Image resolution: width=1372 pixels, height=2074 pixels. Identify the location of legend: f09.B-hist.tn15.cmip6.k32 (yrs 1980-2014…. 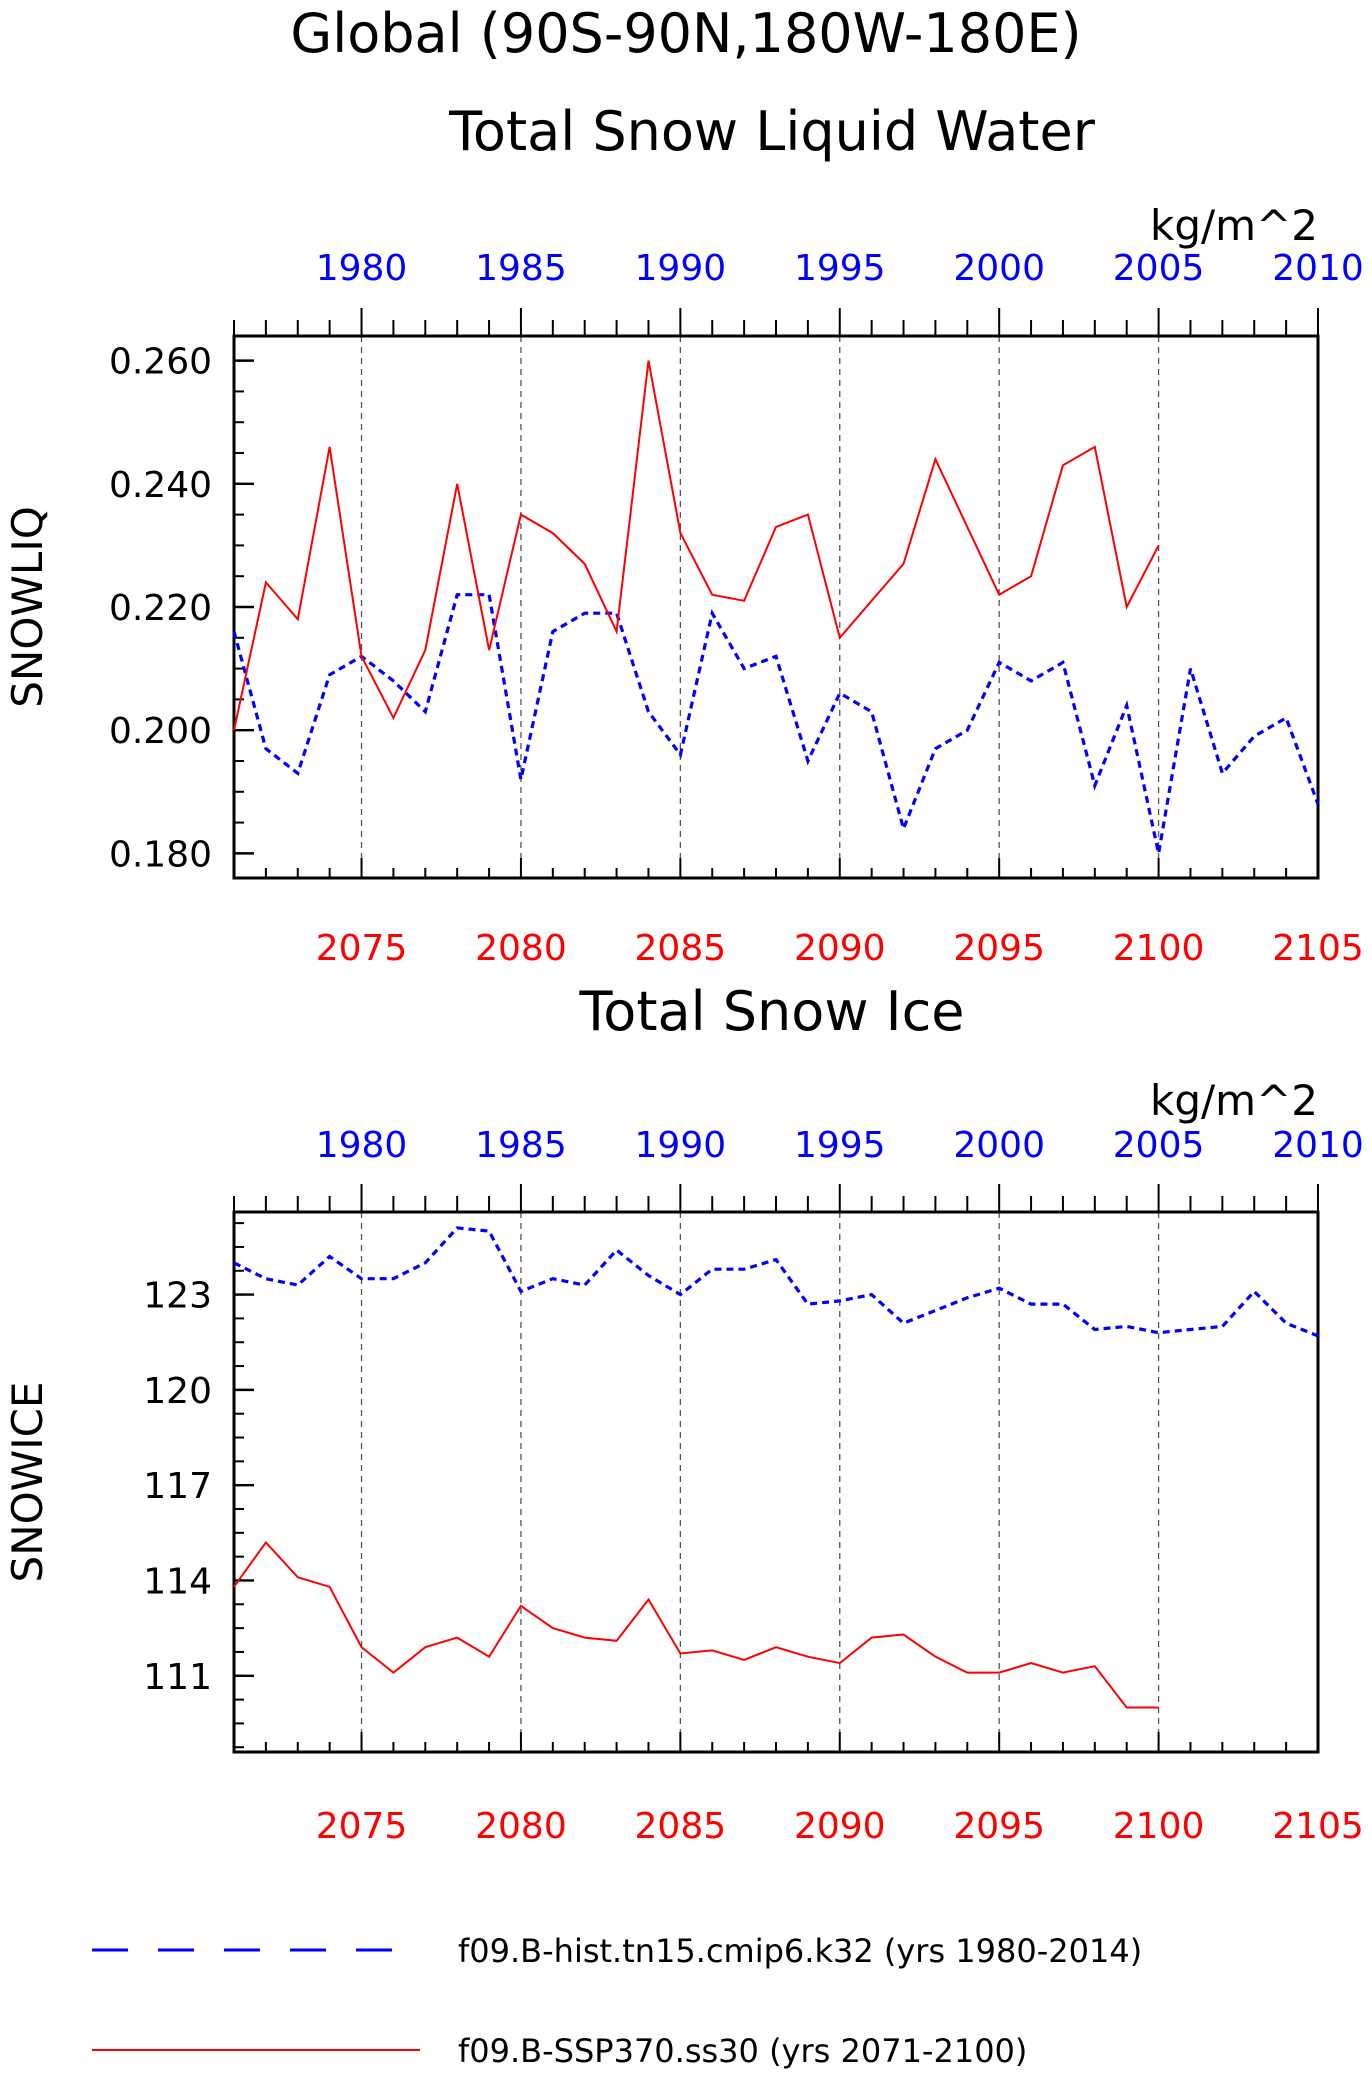
(617, 2001).